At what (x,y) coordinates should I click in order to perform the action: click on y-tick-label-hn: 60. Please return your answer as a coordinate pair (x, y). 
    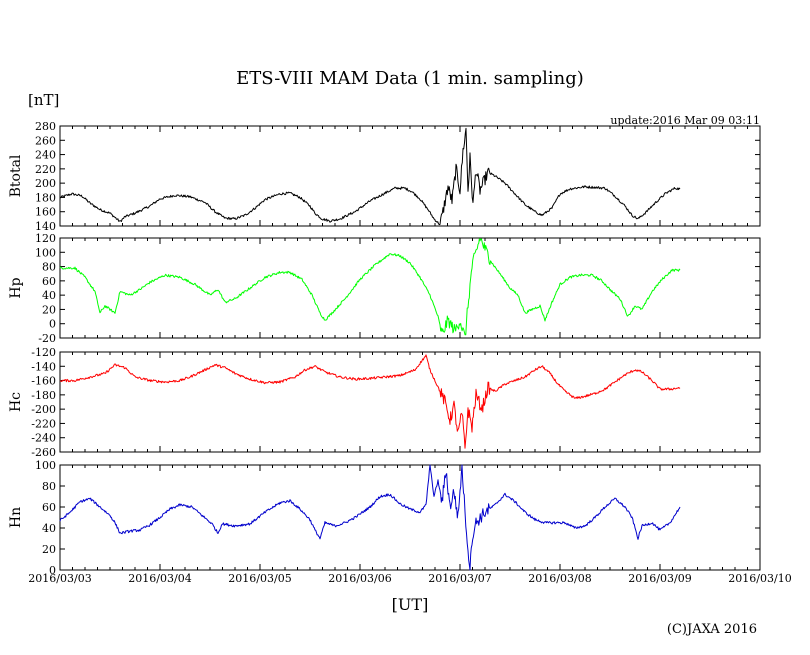
    Looking at the image, I should click on (49, 507).